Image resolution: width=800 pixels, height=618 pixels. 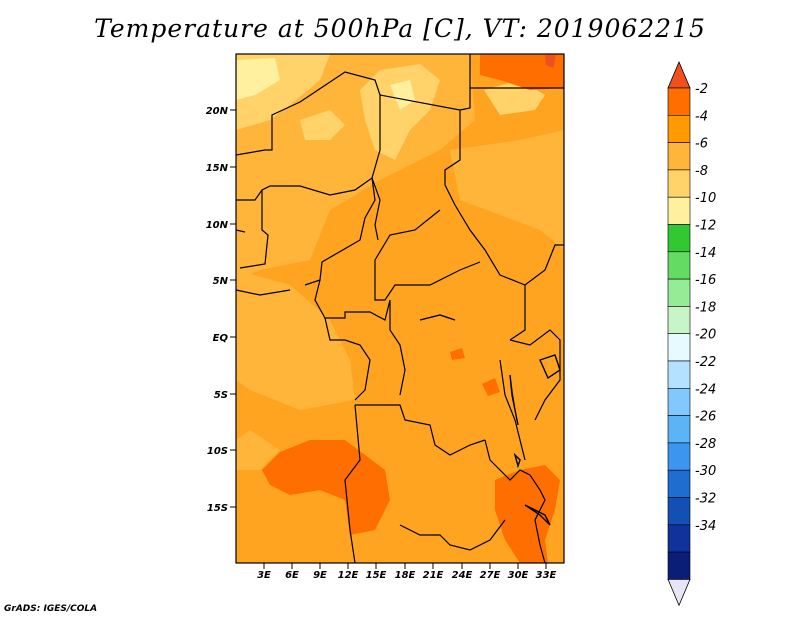 What do you see at coordinates (264, 575) in the screenshot?
I see `lon-label-3e: 3E` at bounding box center [264, 575].